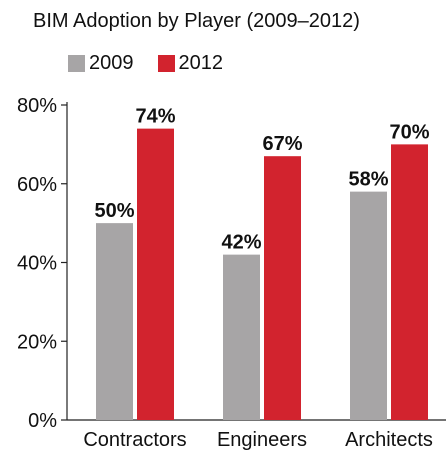 This screenshot has height=454, width=448. I want to click on data-label: 70%, so click(409, 132).